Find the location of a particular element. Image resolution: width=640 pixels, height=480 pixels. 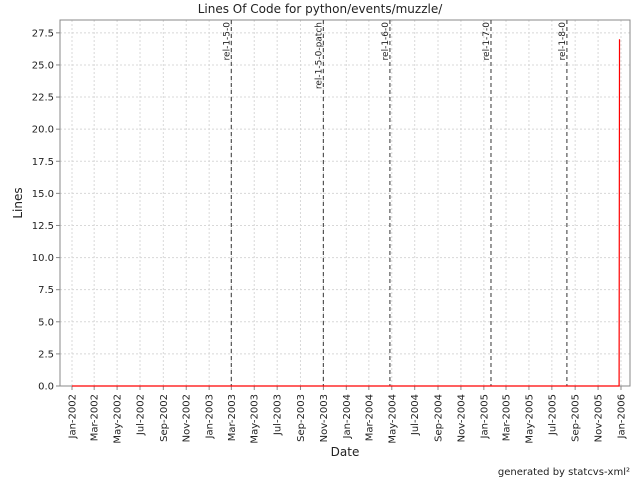

x-tick-label: Jul-2005 is located at coordinates (552, 415).